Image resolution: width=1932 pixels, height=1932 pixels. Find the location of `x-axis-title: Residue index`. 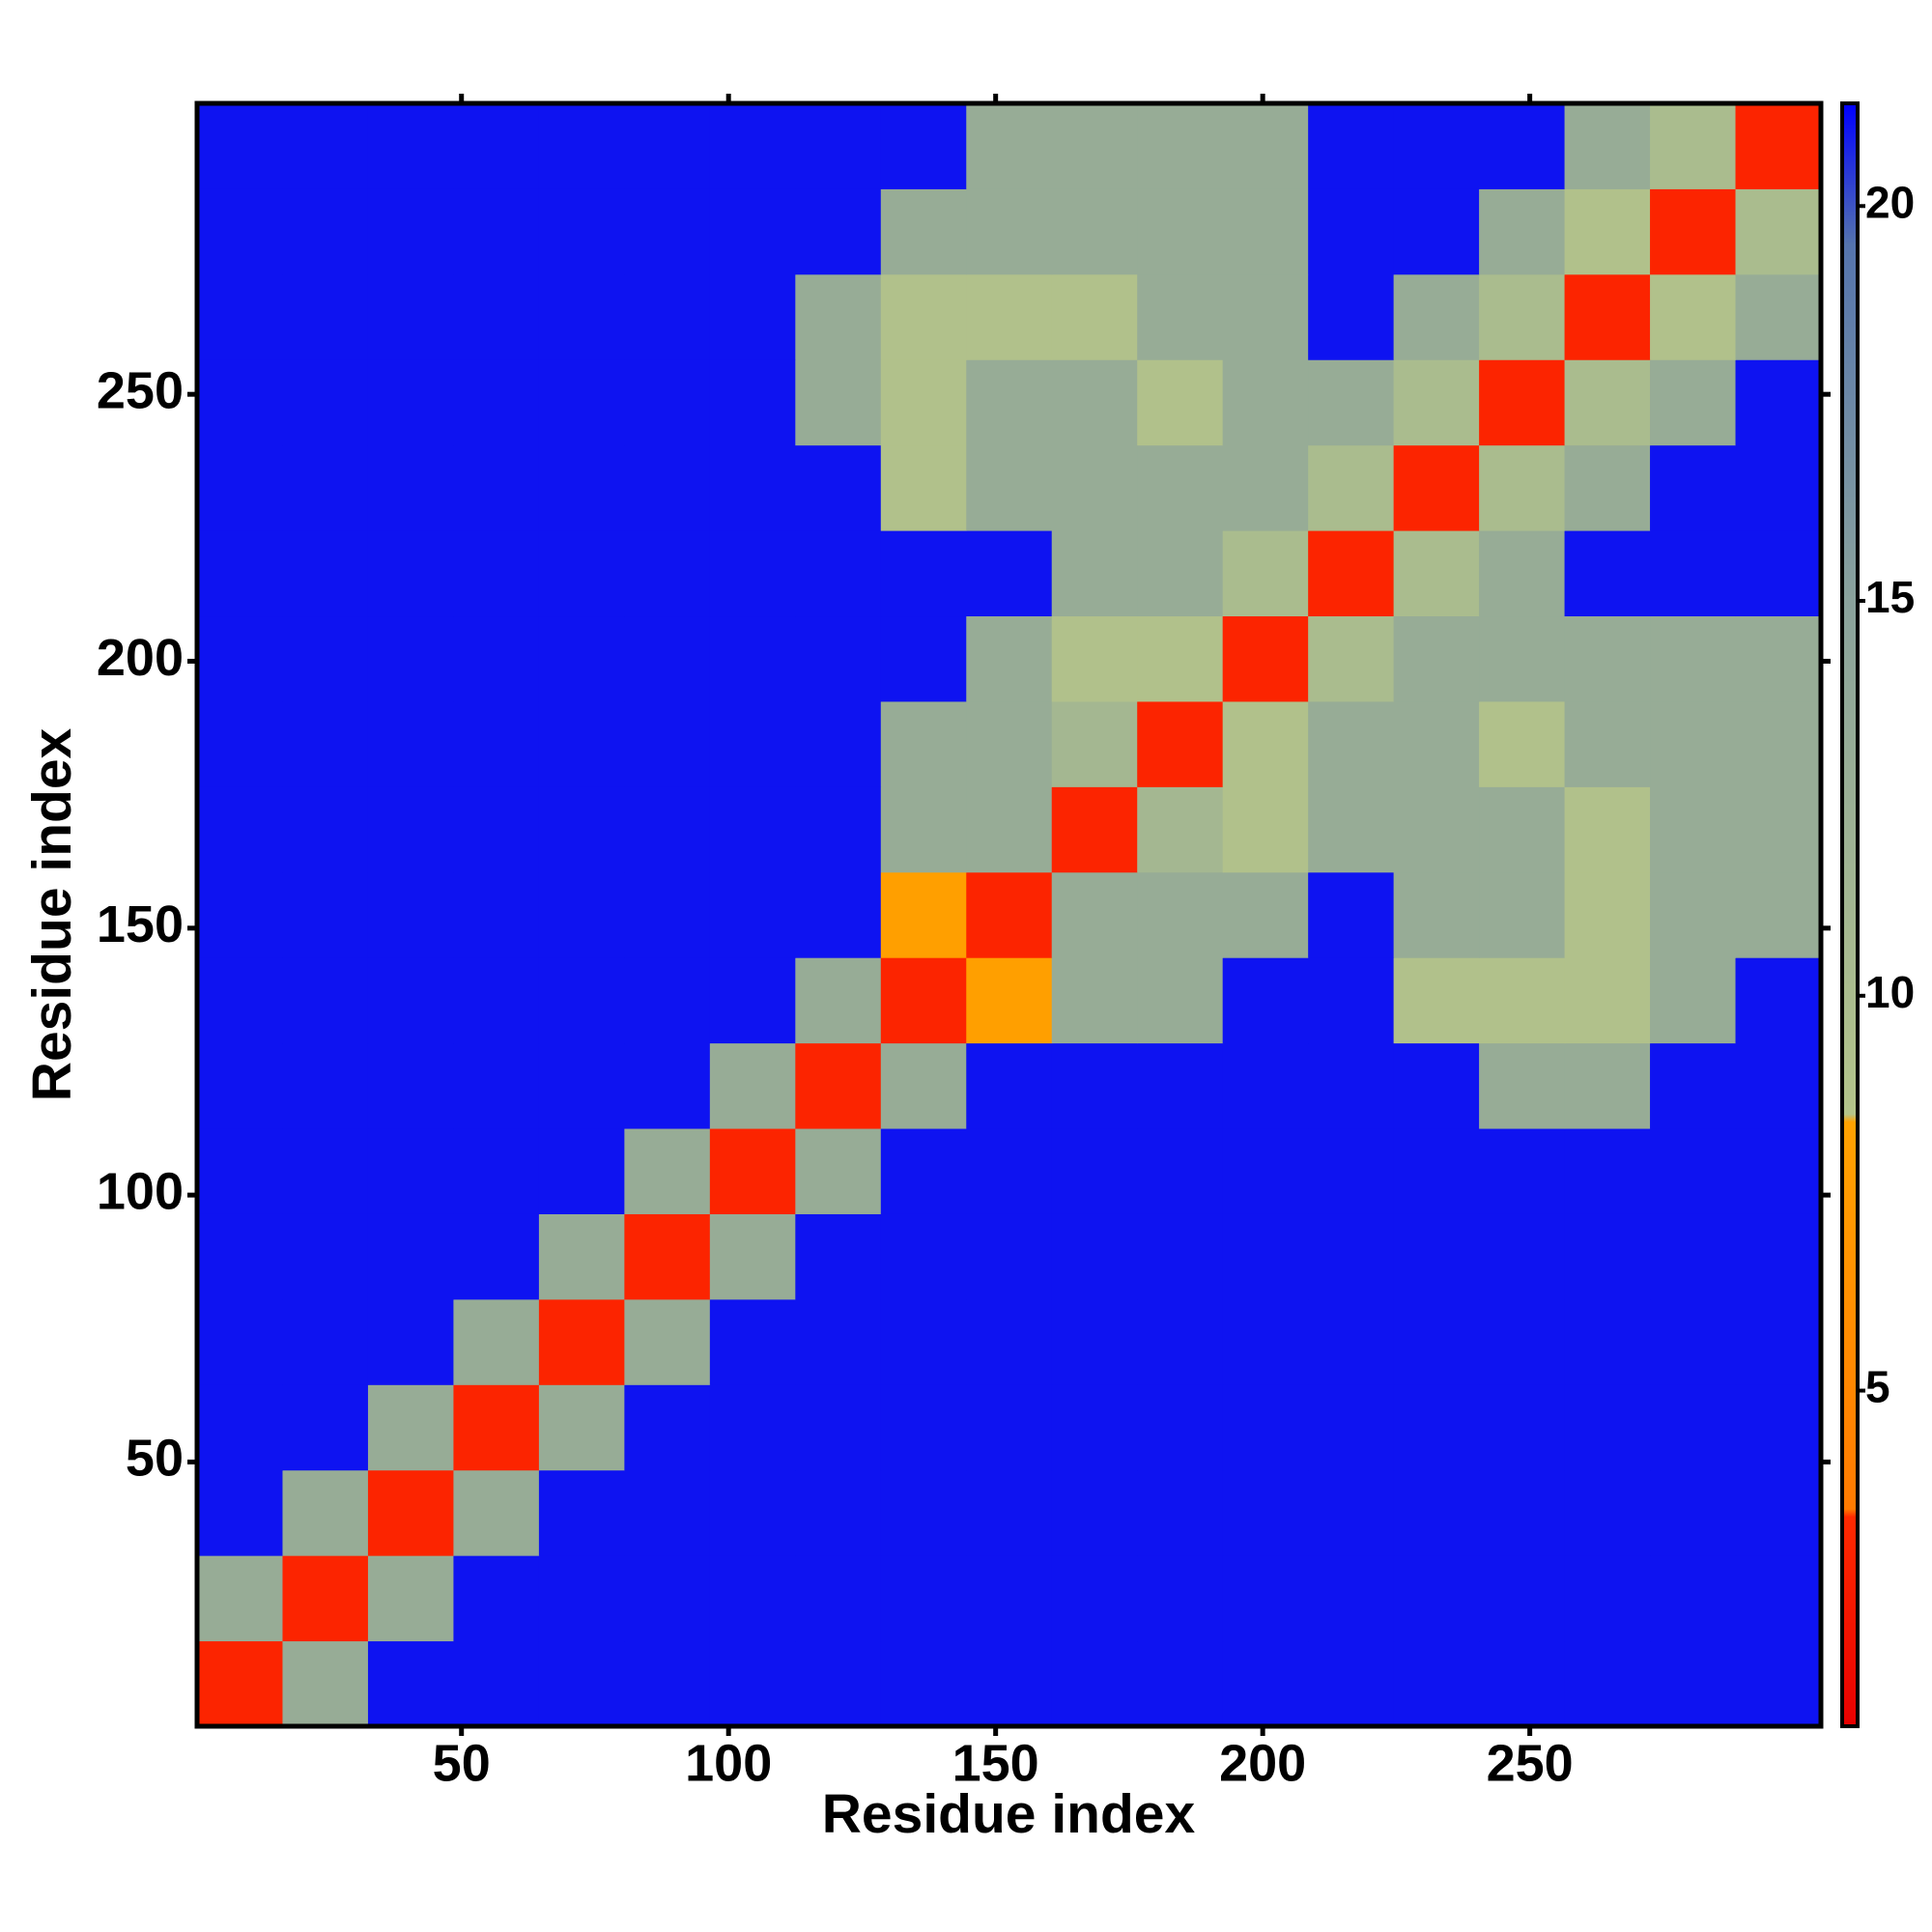

x-axis-title: Residue index is located at coordinates (1009, 1814).